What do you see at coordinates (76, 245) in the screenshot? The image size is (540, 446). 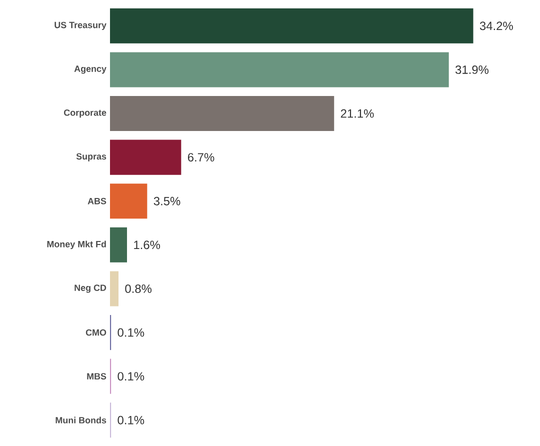 I see `y-tick-label: Money Mkt Fd` at bounding box center [76, 245].